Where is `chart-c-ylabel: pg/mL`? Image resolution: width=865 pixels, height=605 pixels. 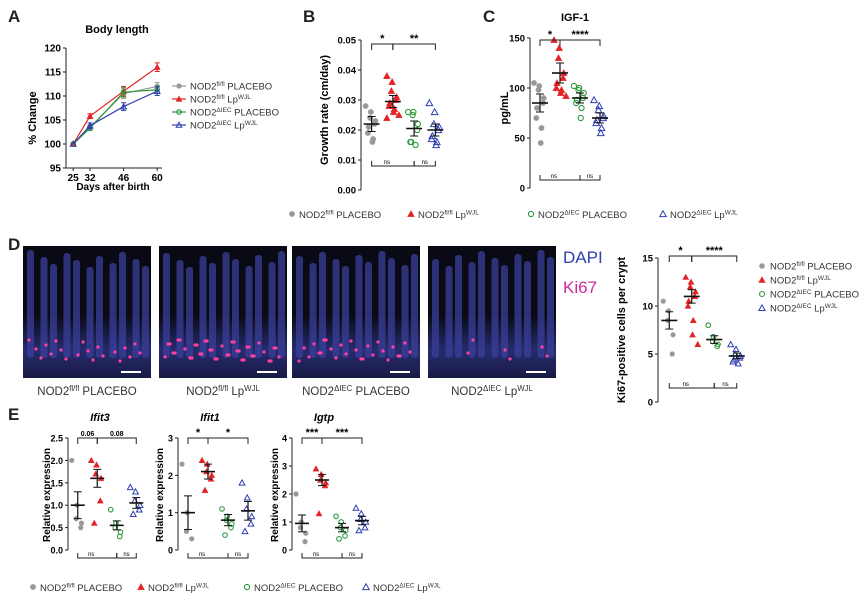 chart-c-ylabel: pg/mL is located at coordinates (505, 107).